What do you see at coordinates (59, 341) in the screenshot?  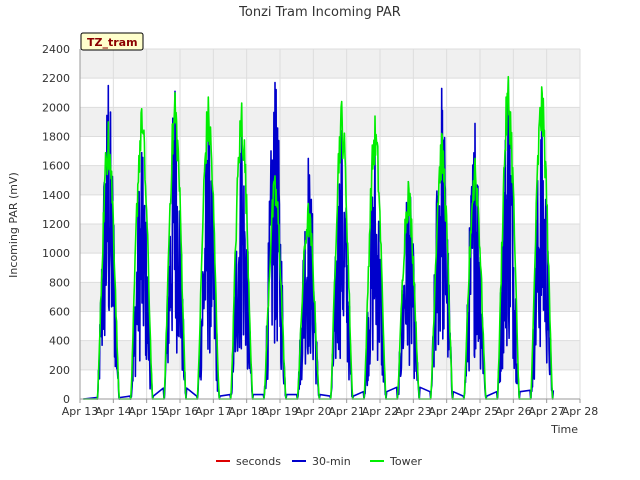 I see `y-tick-label: 400` at bounding box center [59, 341].